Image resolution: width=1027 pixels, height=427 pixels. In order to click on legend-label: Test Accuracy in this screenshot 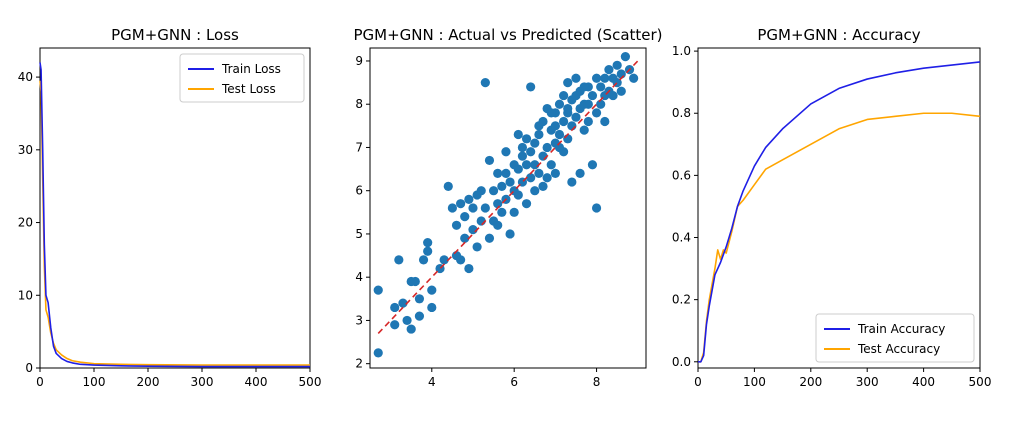, I will do `click(898, 349)`.